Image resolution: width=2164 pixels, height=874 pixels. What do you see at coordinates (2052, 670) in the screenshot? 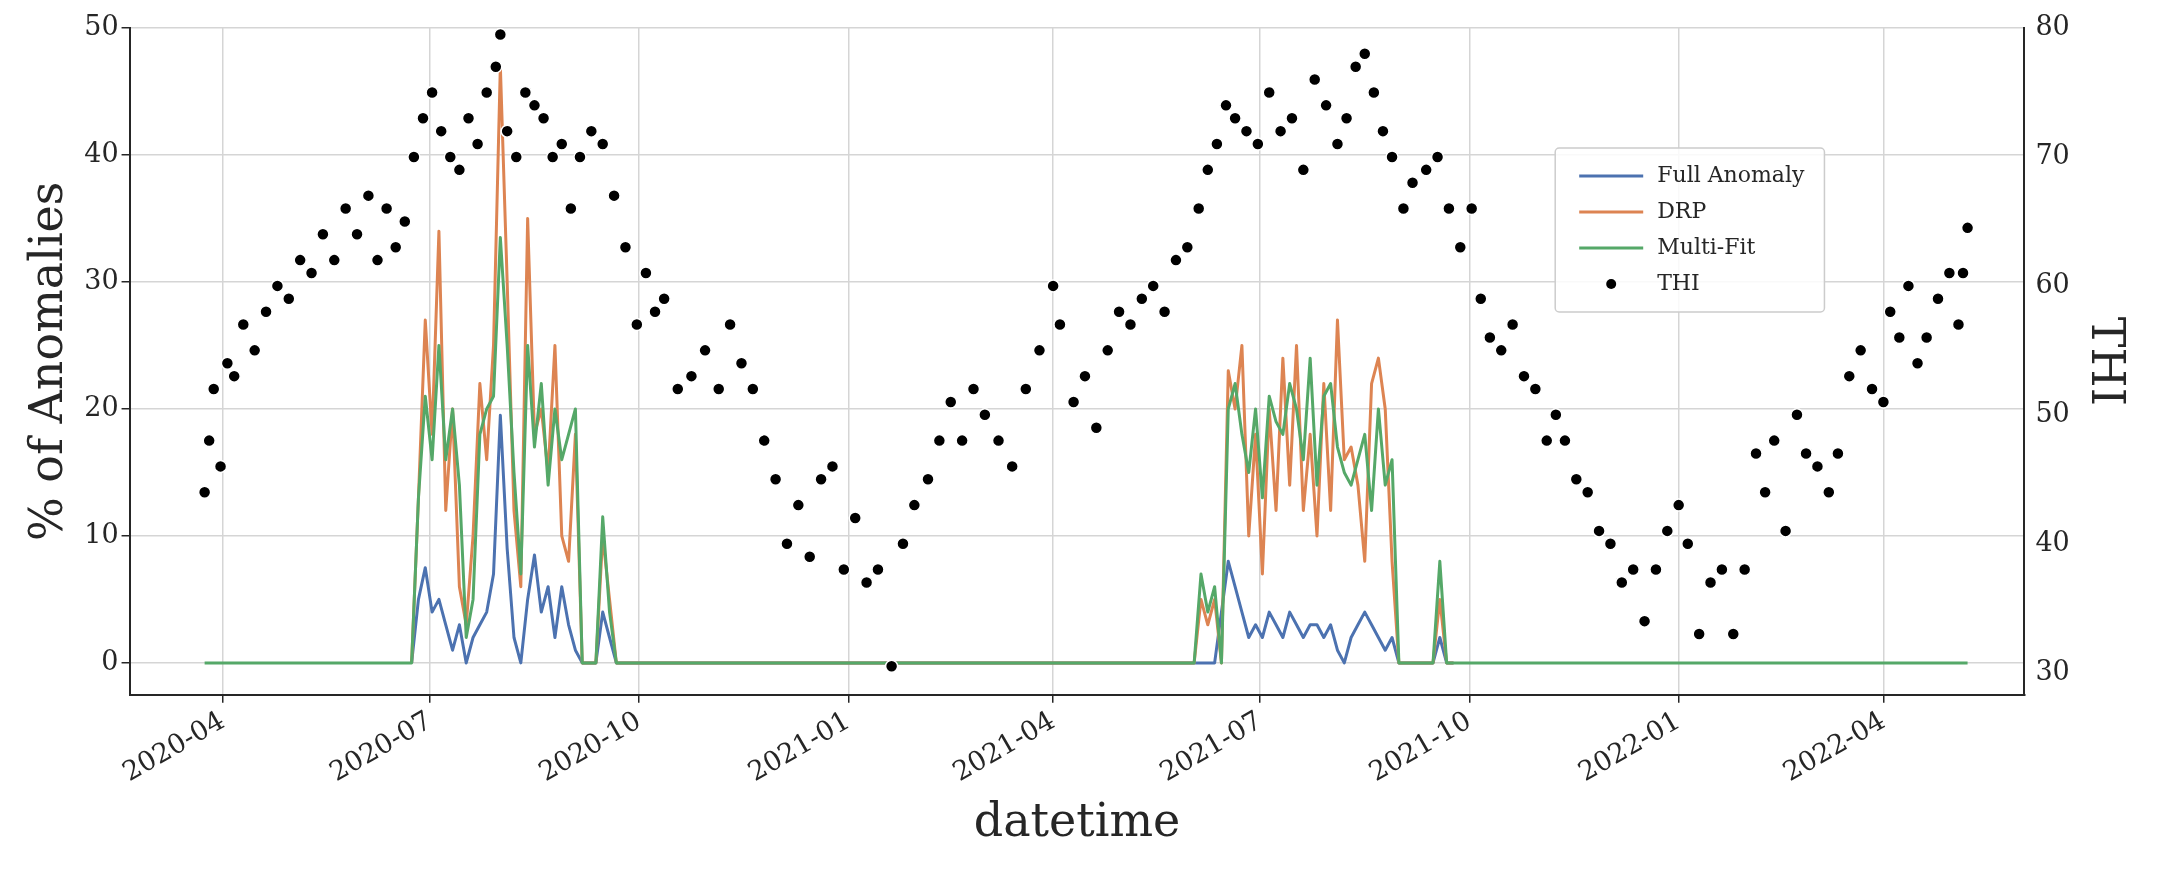
I see `y2-tick-label: 30` at bounding box center [2052, 670].